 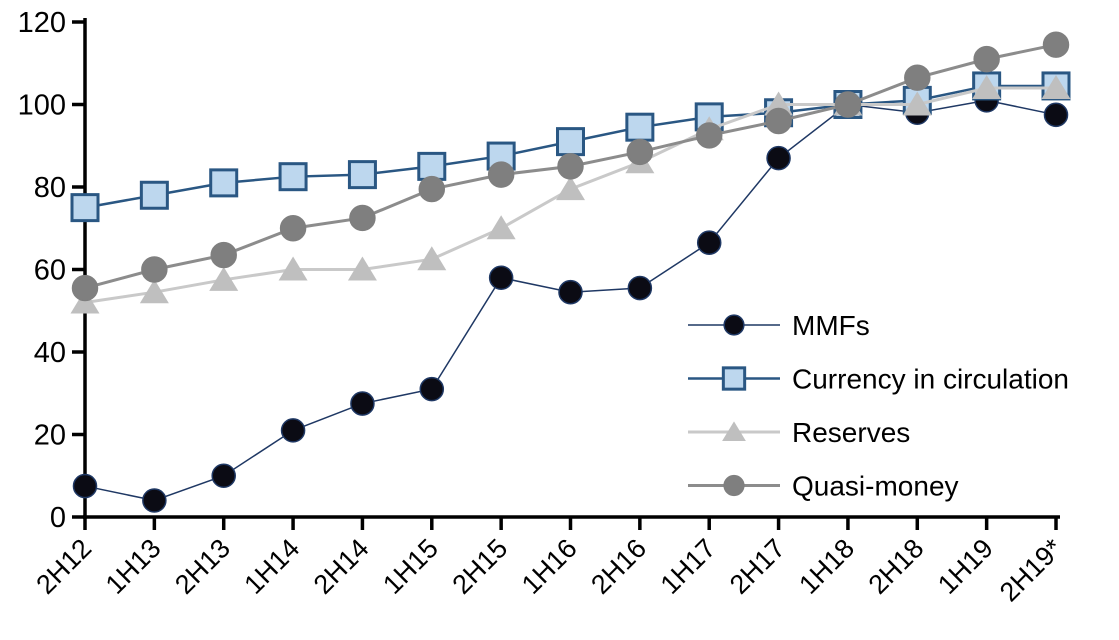 What do you see at coordinates (58, 518) in the screenshot?
I see `y-tick-label: 0` at bounding box center [58, 518].